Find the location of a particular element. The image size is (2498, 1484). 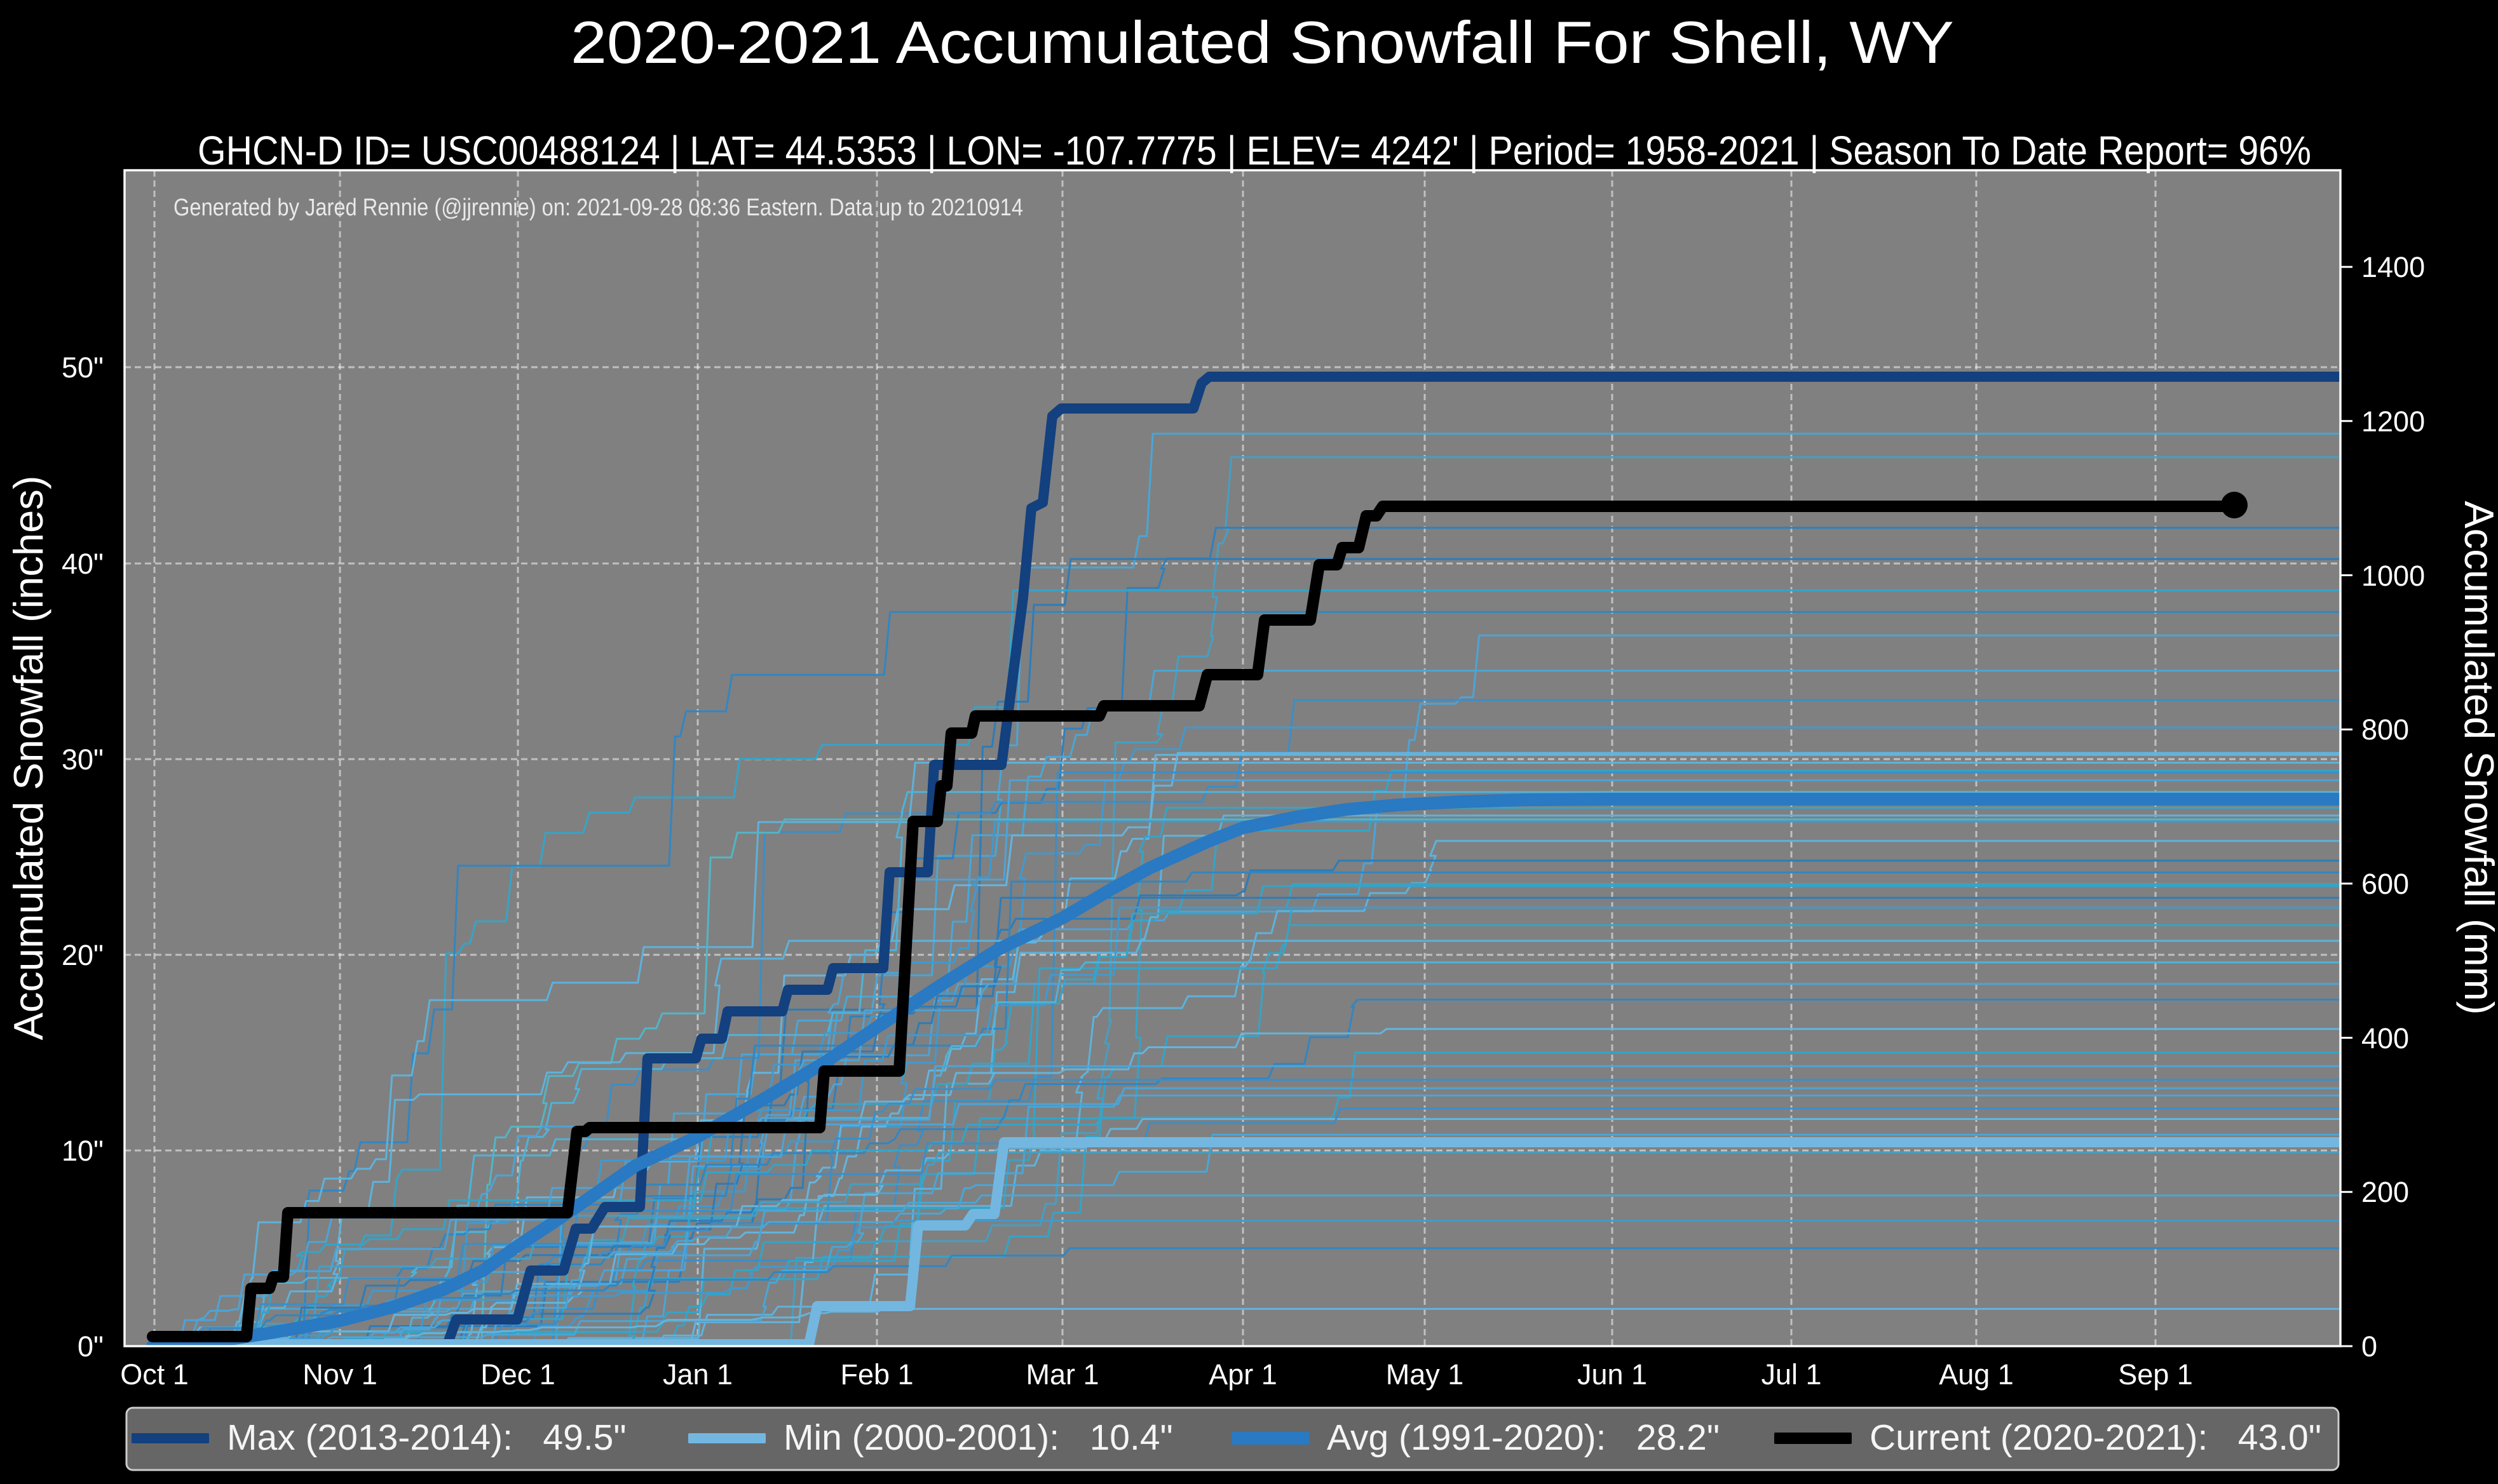

svg-text: Accumulated Snowfall (mm) is located at coordinates (2477, 758).